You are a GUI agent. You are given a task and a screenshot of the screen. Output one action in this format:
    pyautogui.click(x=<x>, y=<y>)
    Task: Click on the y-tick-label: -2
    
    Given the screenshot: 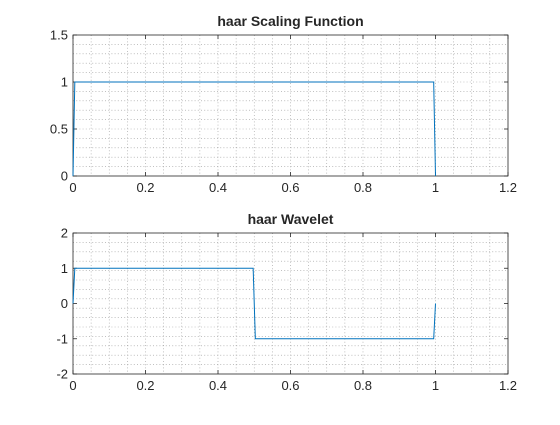 What is the action you would take?
    pyautogui.click(x=62, y=374)
    